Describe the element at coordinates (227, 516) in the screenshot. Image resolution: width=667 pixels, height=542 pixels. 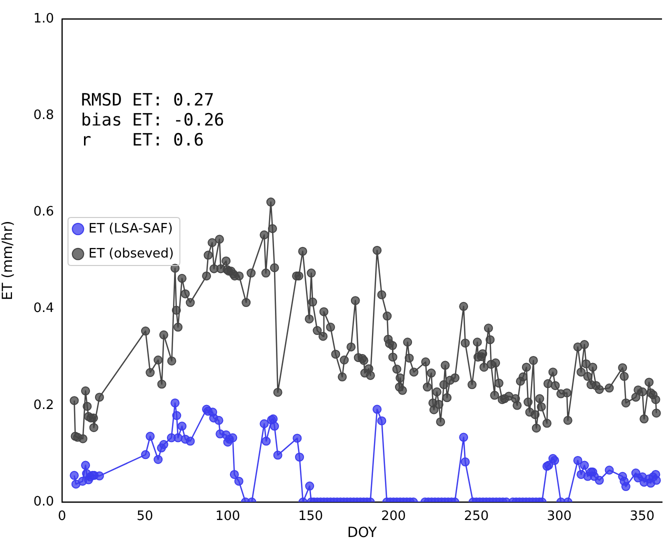
I see `x-tick-label: 100` at that location.